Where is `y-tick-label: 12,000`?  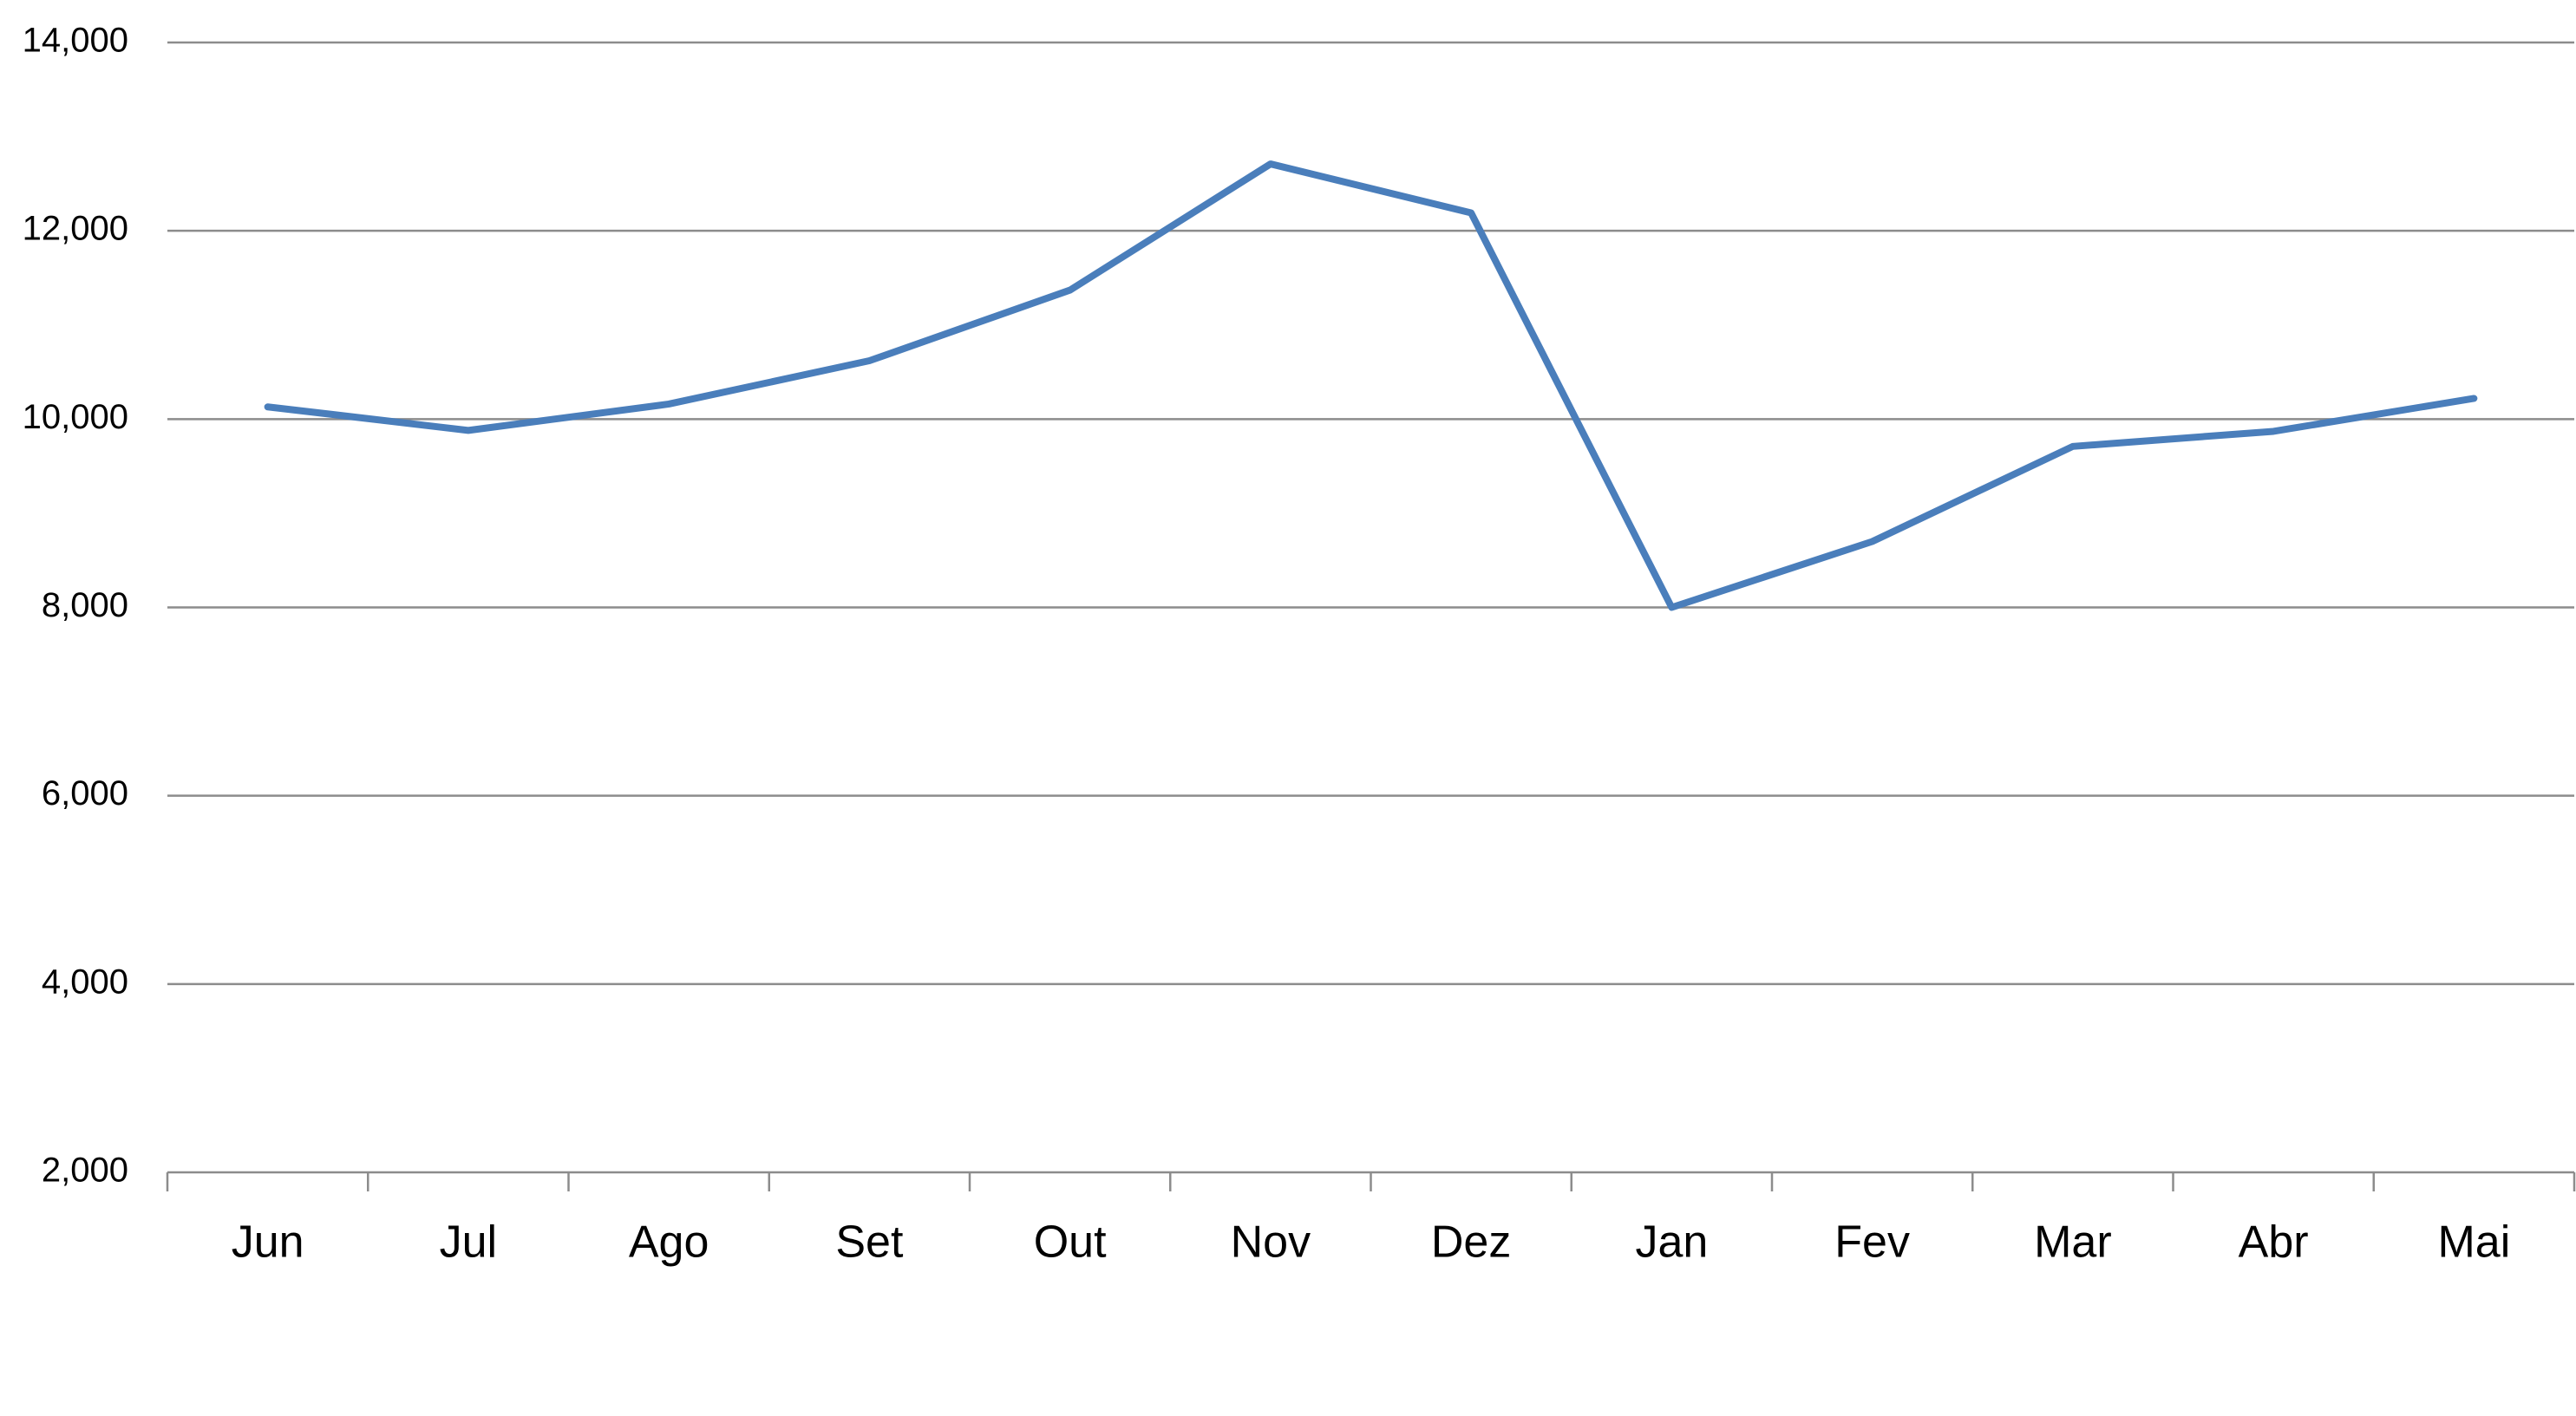 y-tick-label: 12,000 is located at coordinates (75, 229).